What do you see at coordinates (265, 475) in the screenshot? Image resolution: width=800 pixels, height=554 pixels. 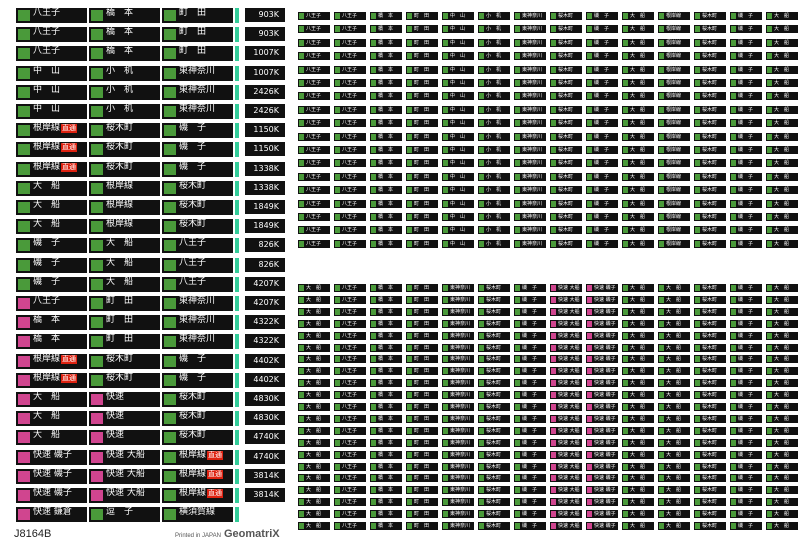 I see `train-number-plate: 3814K` at bounding box center [265, 475].